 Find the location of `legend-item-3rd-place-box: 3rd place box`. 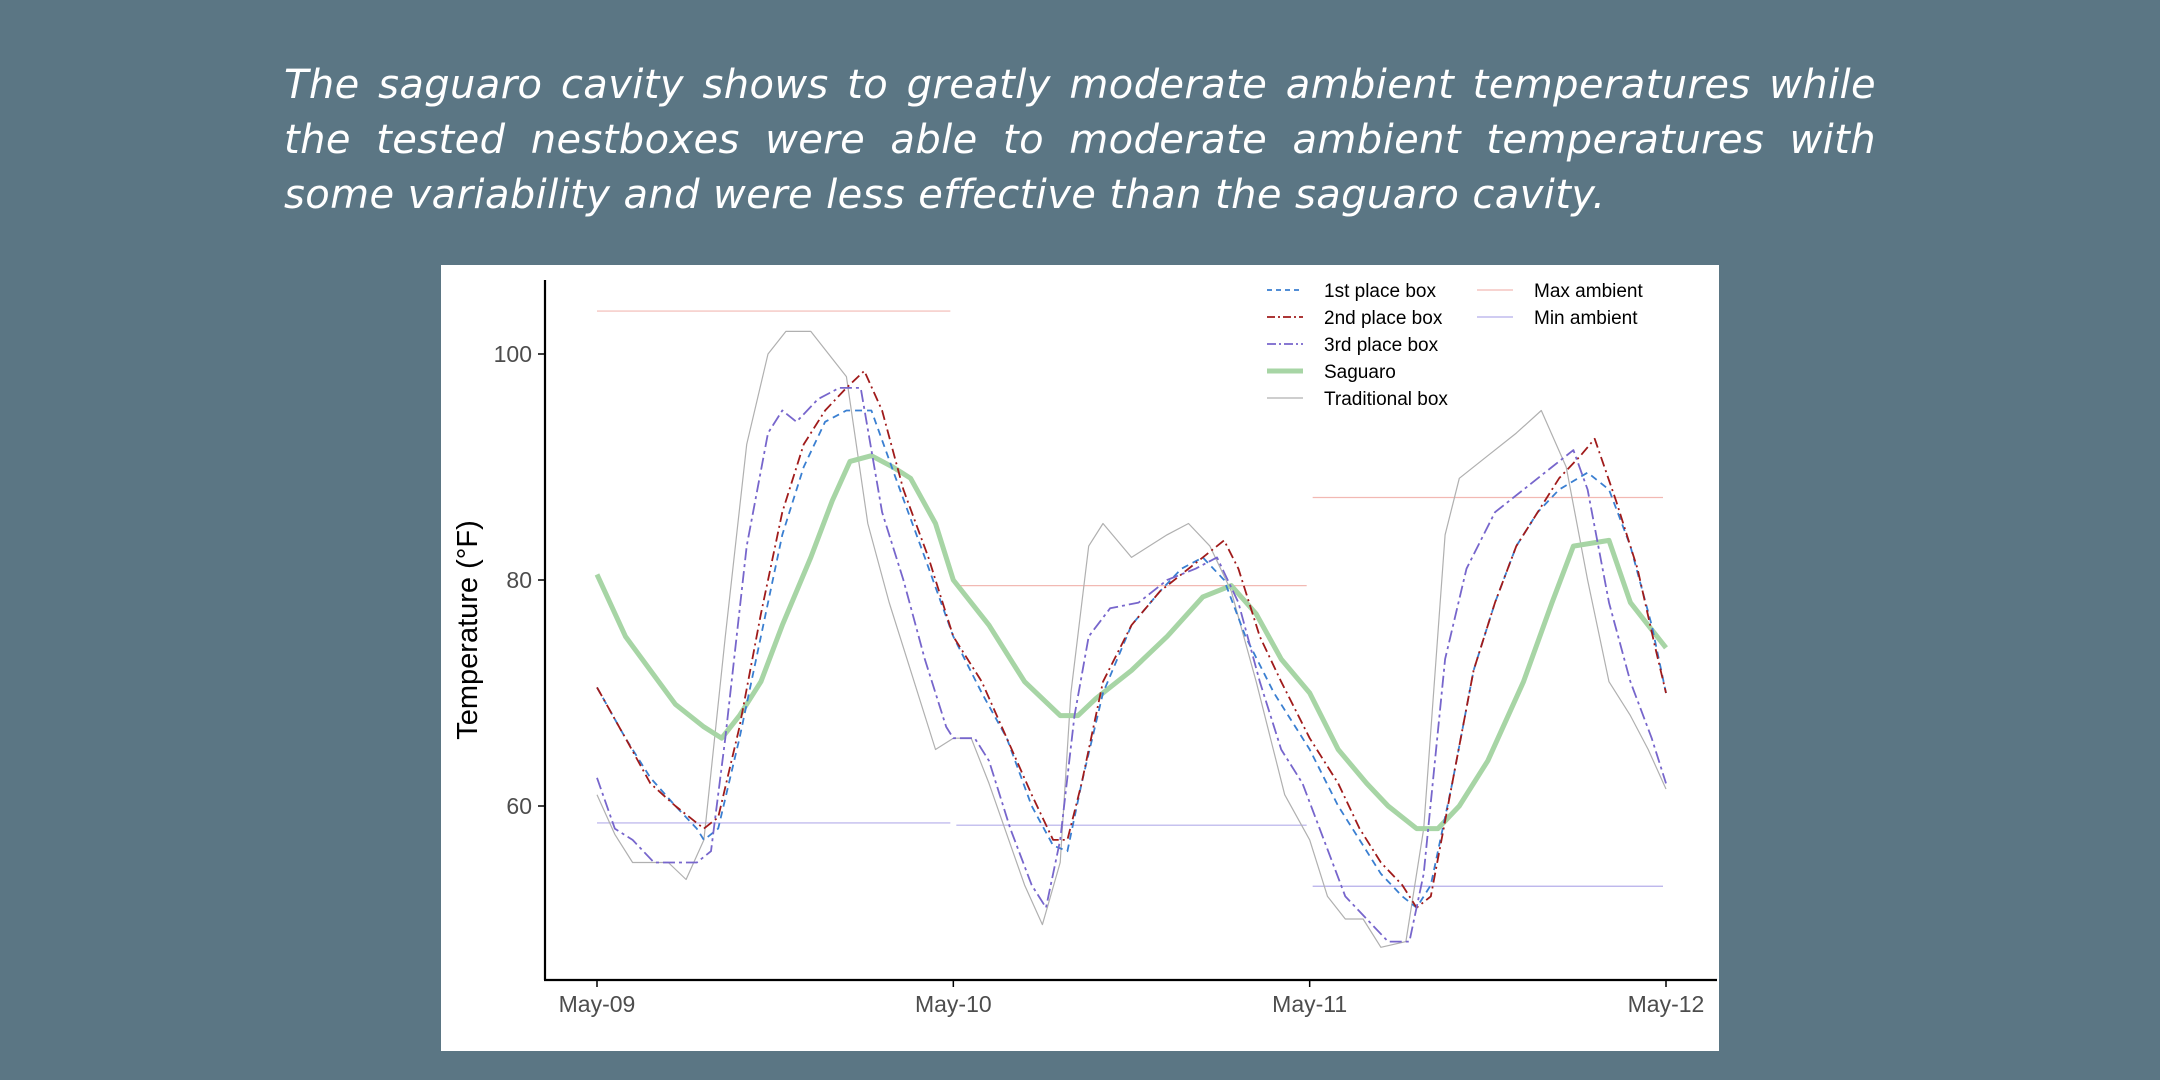

legend-item-3rd-place-box: 3rd place box is located at coordinates (1353, 345).